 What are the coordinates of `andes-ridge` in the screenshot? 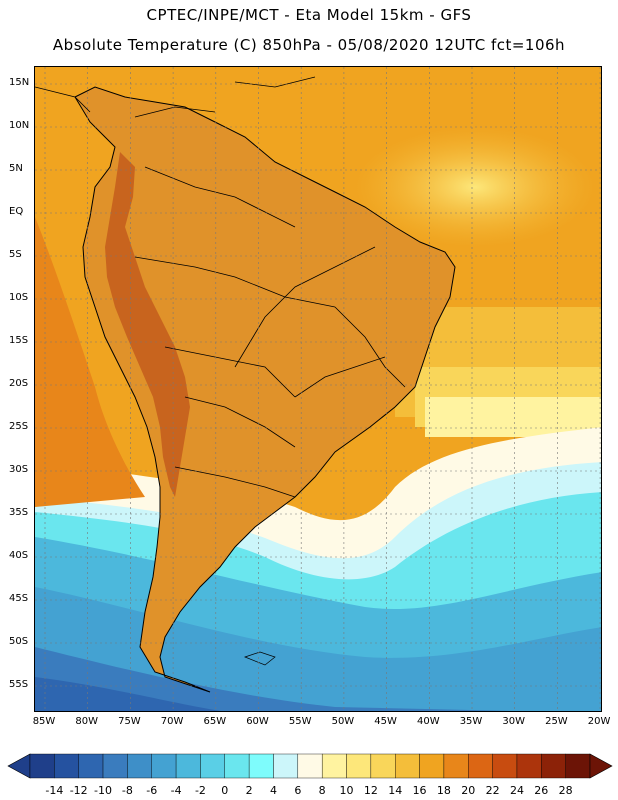 It's located at (147, 324).